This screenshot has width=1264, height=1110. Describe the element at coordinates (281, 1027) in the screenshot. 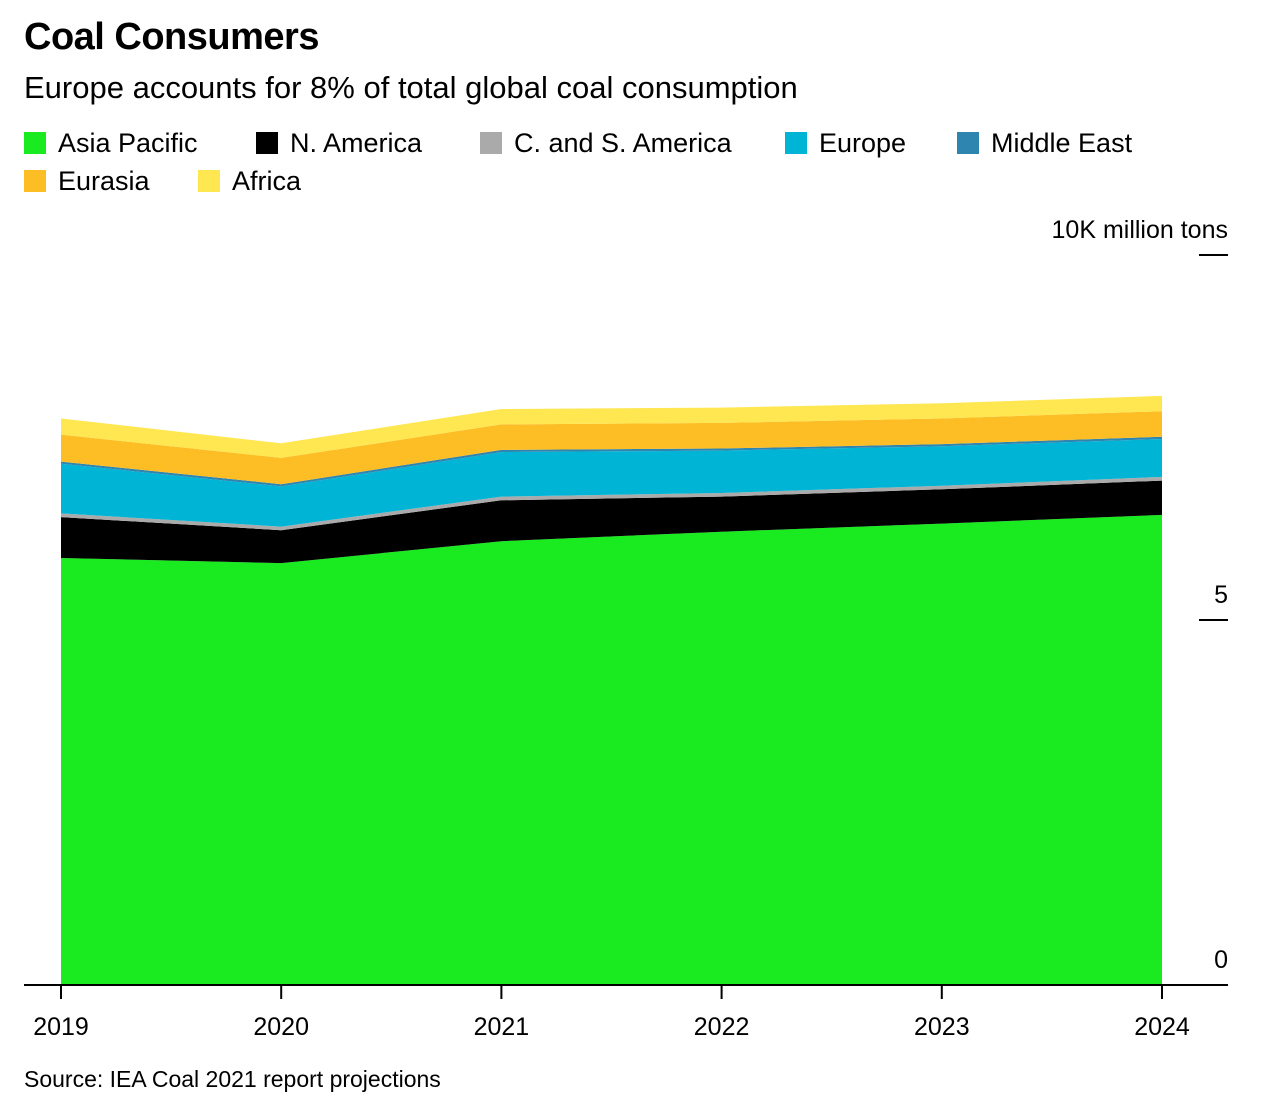

I see `x-tick-label-2020: 2020` at that location.